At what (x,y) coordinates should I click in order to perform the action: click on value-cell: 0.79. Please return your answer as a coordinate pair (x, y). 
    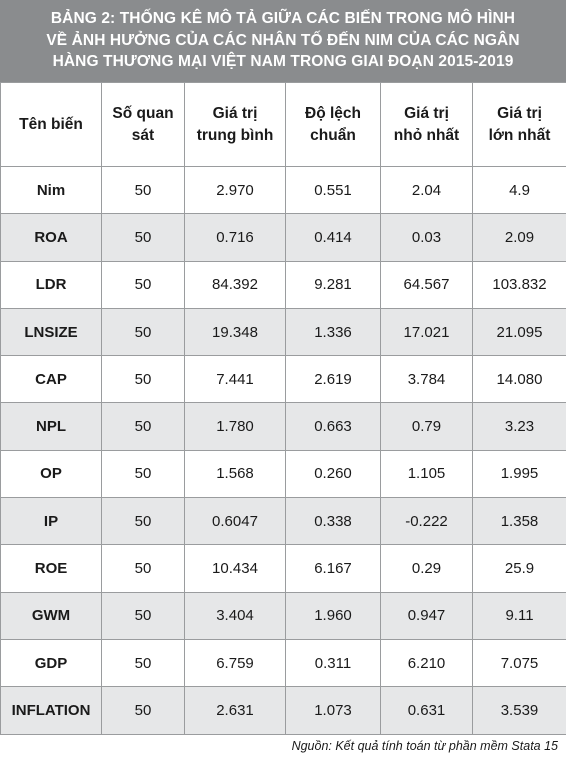
    Looking at the image, I should click on (426, 426).